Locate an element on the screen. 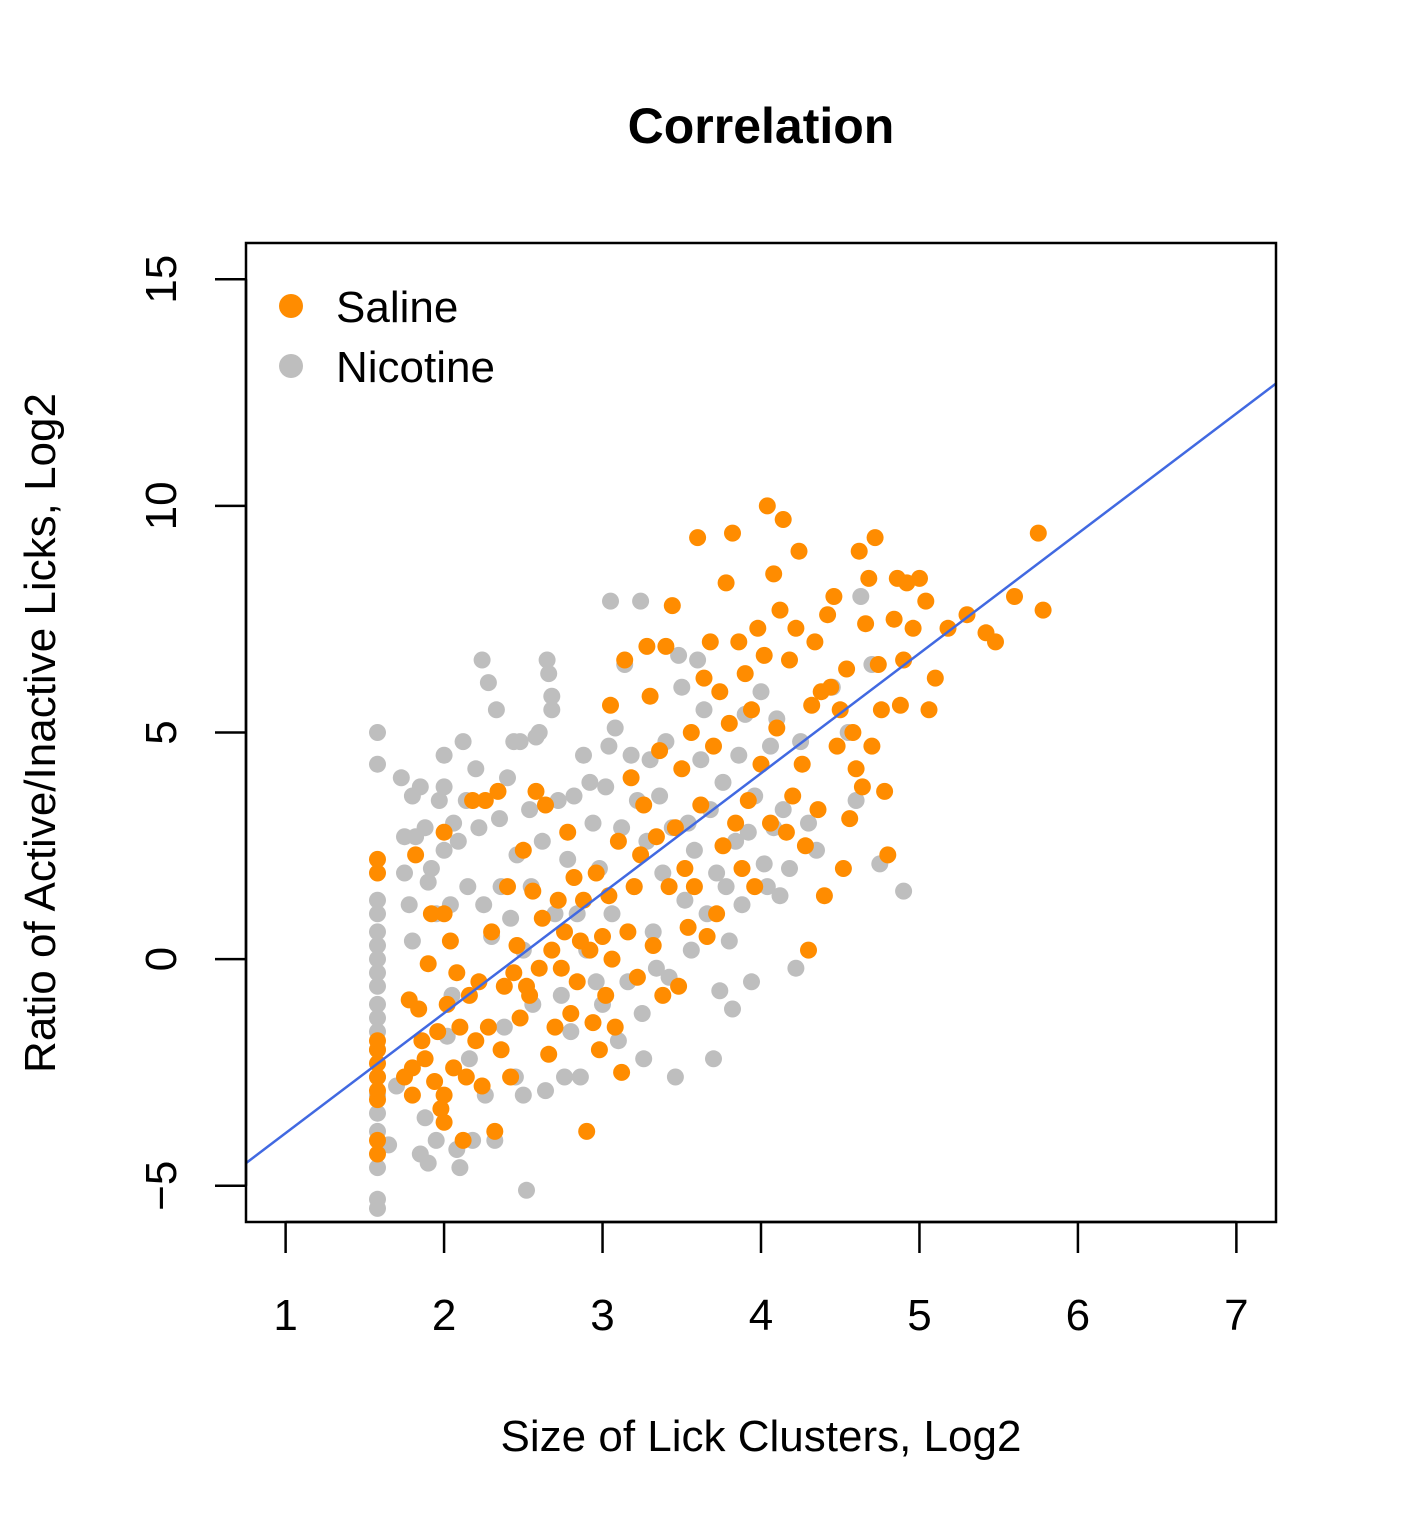 The width and height of the screenshot is (1404, 1529). x-axis-label: Size of Lick Clusters, Log2 is located at coordinates (761, 1436).